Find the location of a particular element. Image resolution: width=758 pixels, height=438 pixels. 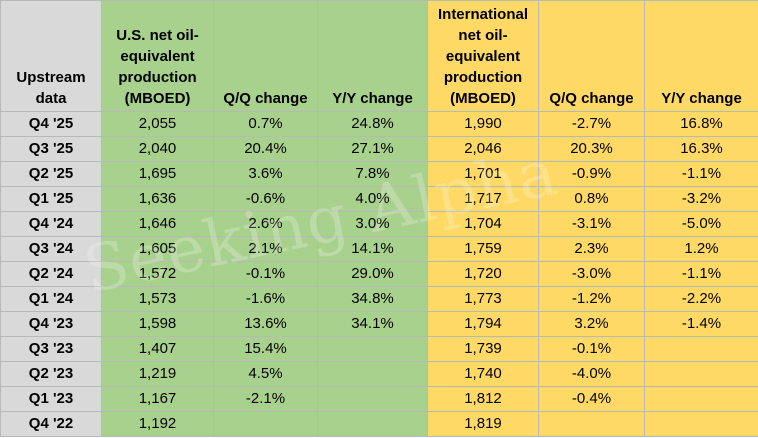

cell-quarter: Q2 '23 is located at coordinates (51, 374).